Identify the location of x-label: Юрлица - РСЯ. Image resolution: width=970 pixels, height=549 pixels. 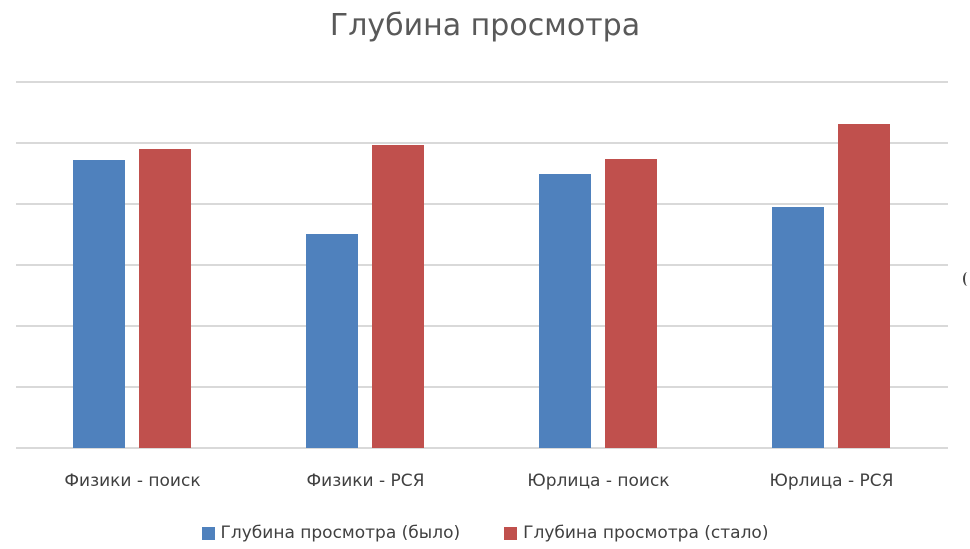
(831, 481).